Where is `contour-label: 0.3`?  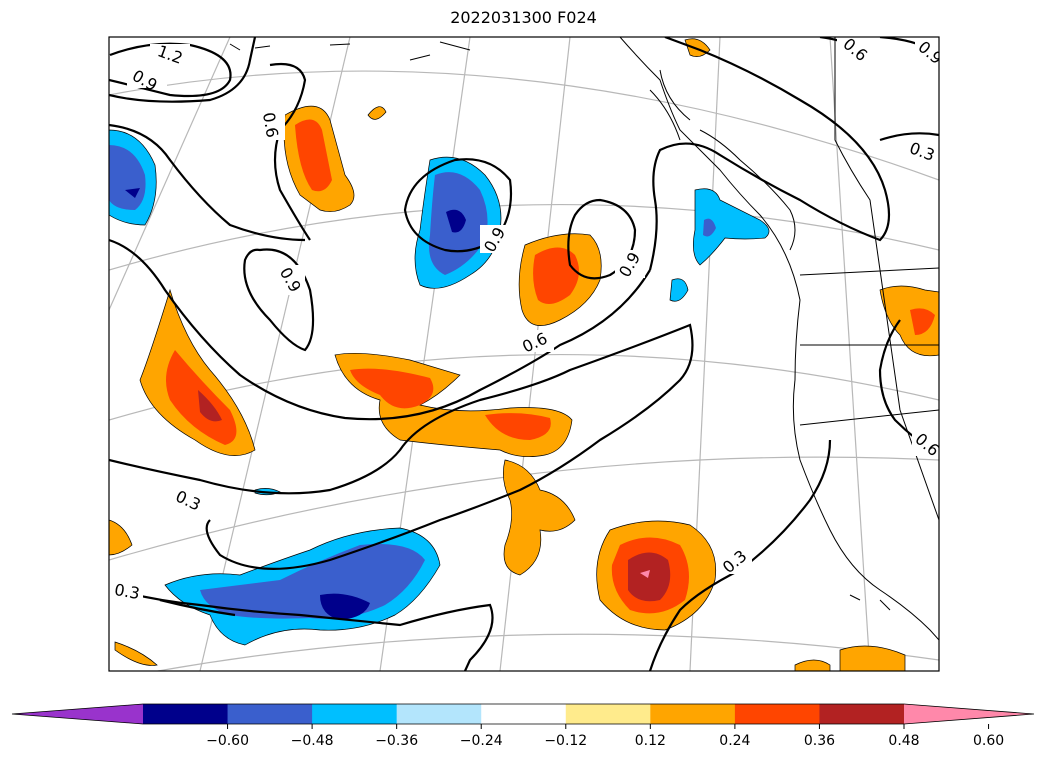
contour-label: 0.3 is located at coordinates (127, 591).